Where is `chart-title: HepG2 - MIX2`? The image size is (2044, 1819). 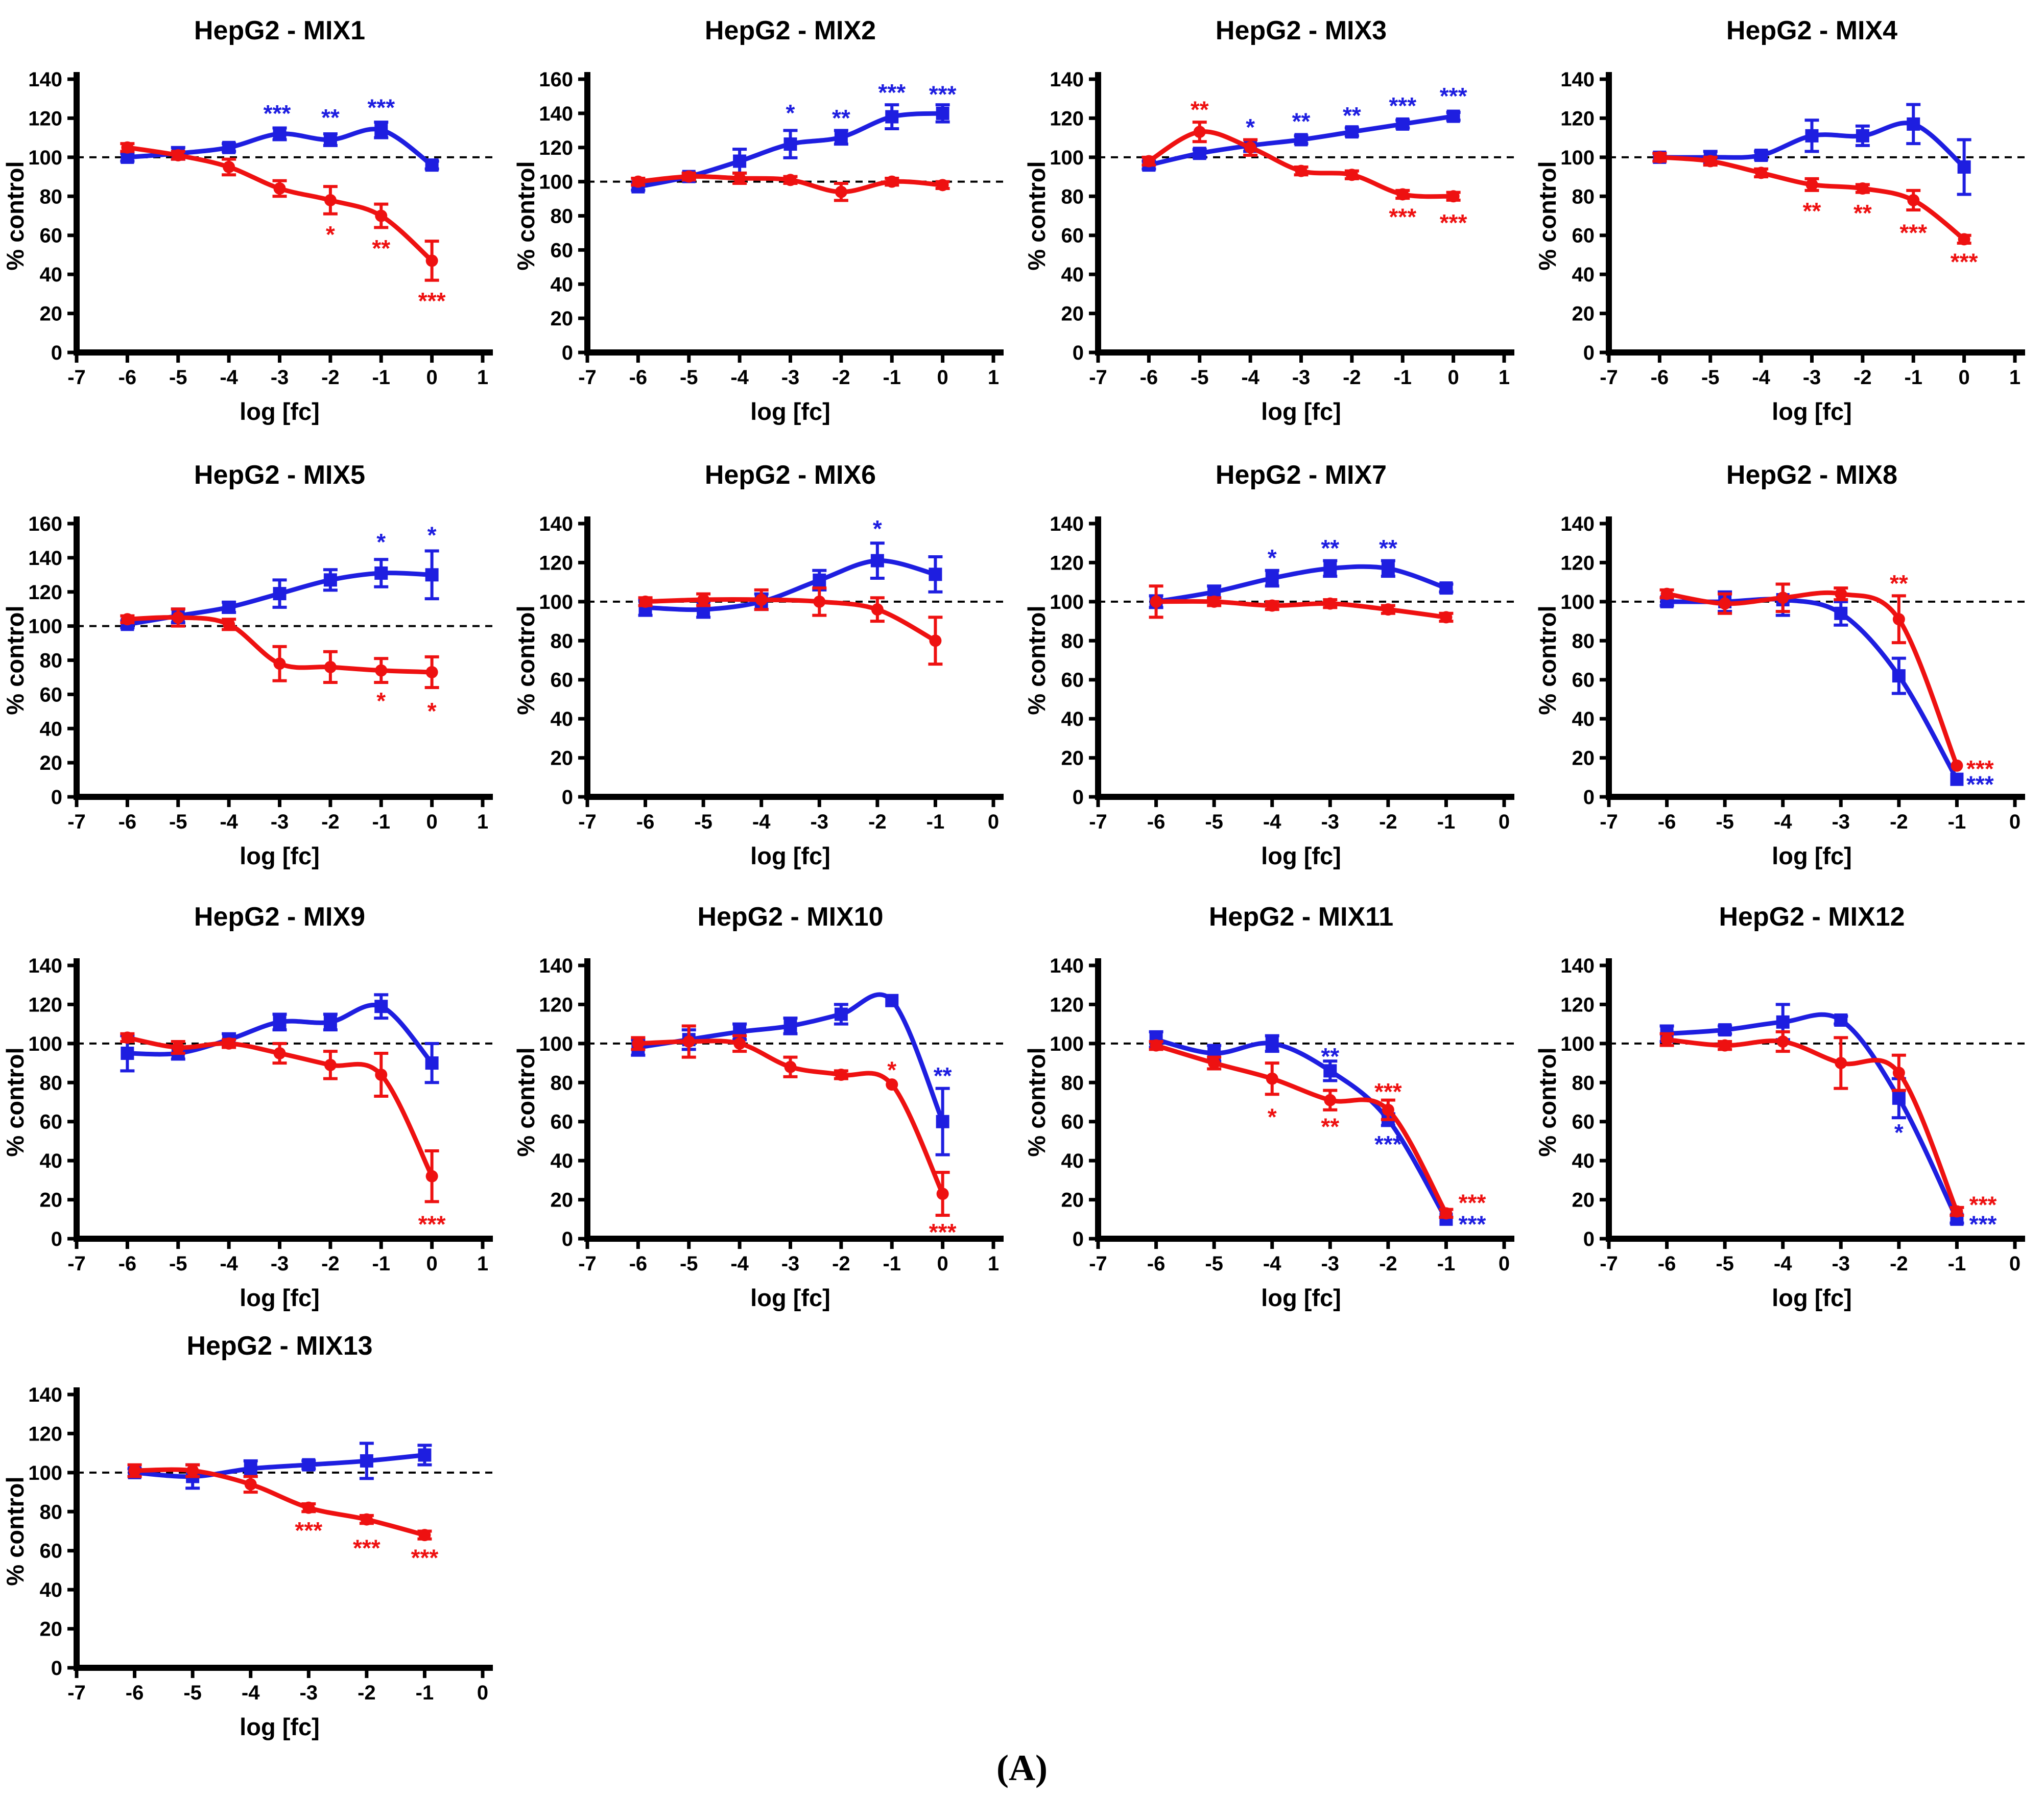
chart-title: HepG2 - MIX2 is located at coordinates (791, 30).